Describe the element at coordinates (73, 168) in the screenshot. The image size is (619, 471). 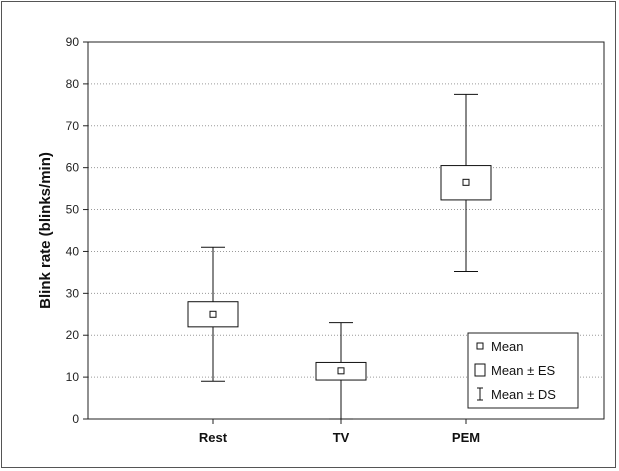
I see `y-tick-label: 60` at that location.